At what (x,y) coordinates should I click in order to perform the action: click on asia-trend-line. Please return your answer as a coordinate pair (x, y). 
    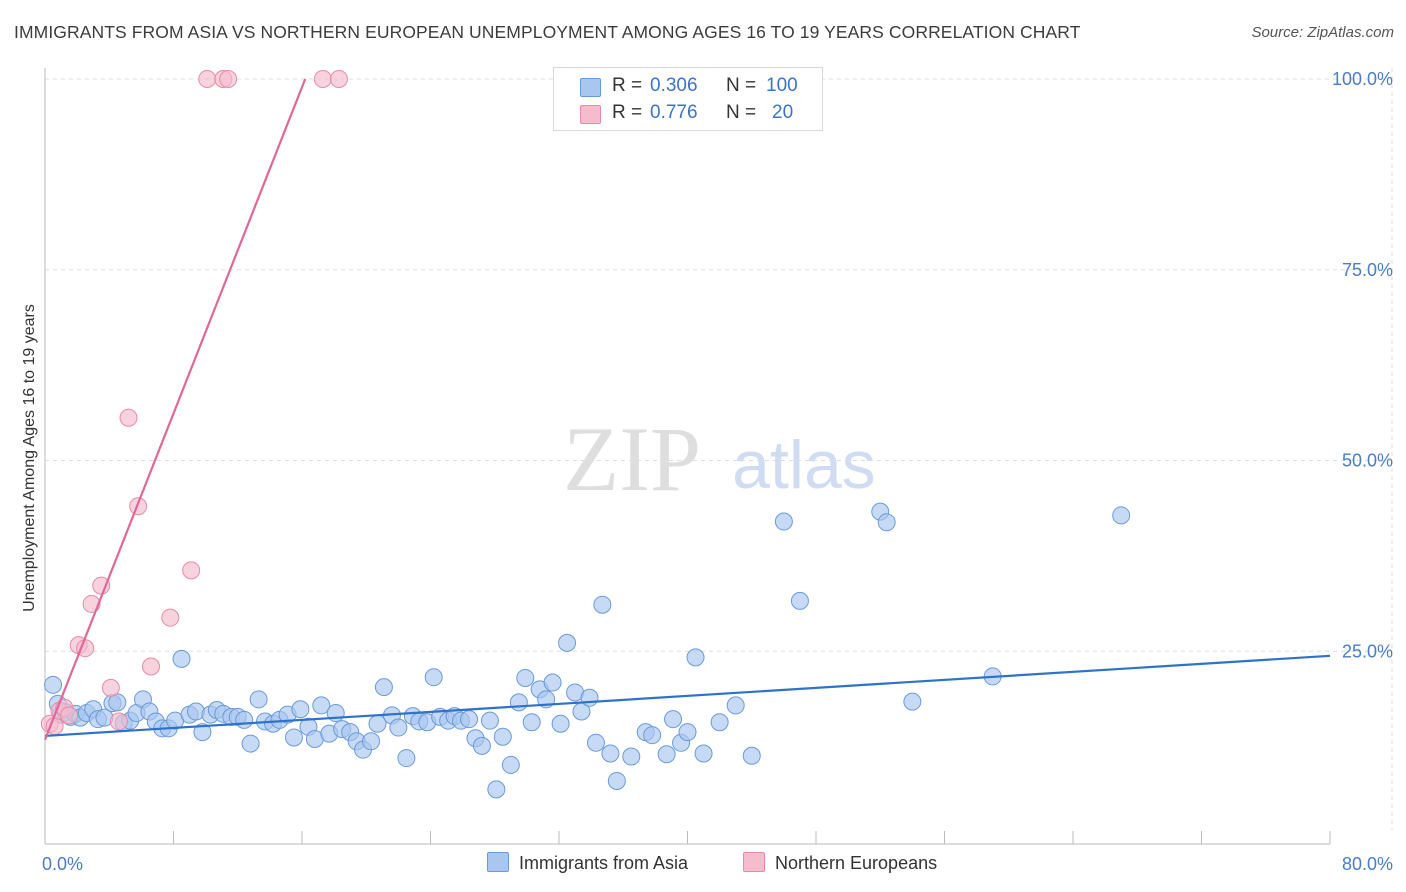
    Looking at the image, I should click on (687, 696).